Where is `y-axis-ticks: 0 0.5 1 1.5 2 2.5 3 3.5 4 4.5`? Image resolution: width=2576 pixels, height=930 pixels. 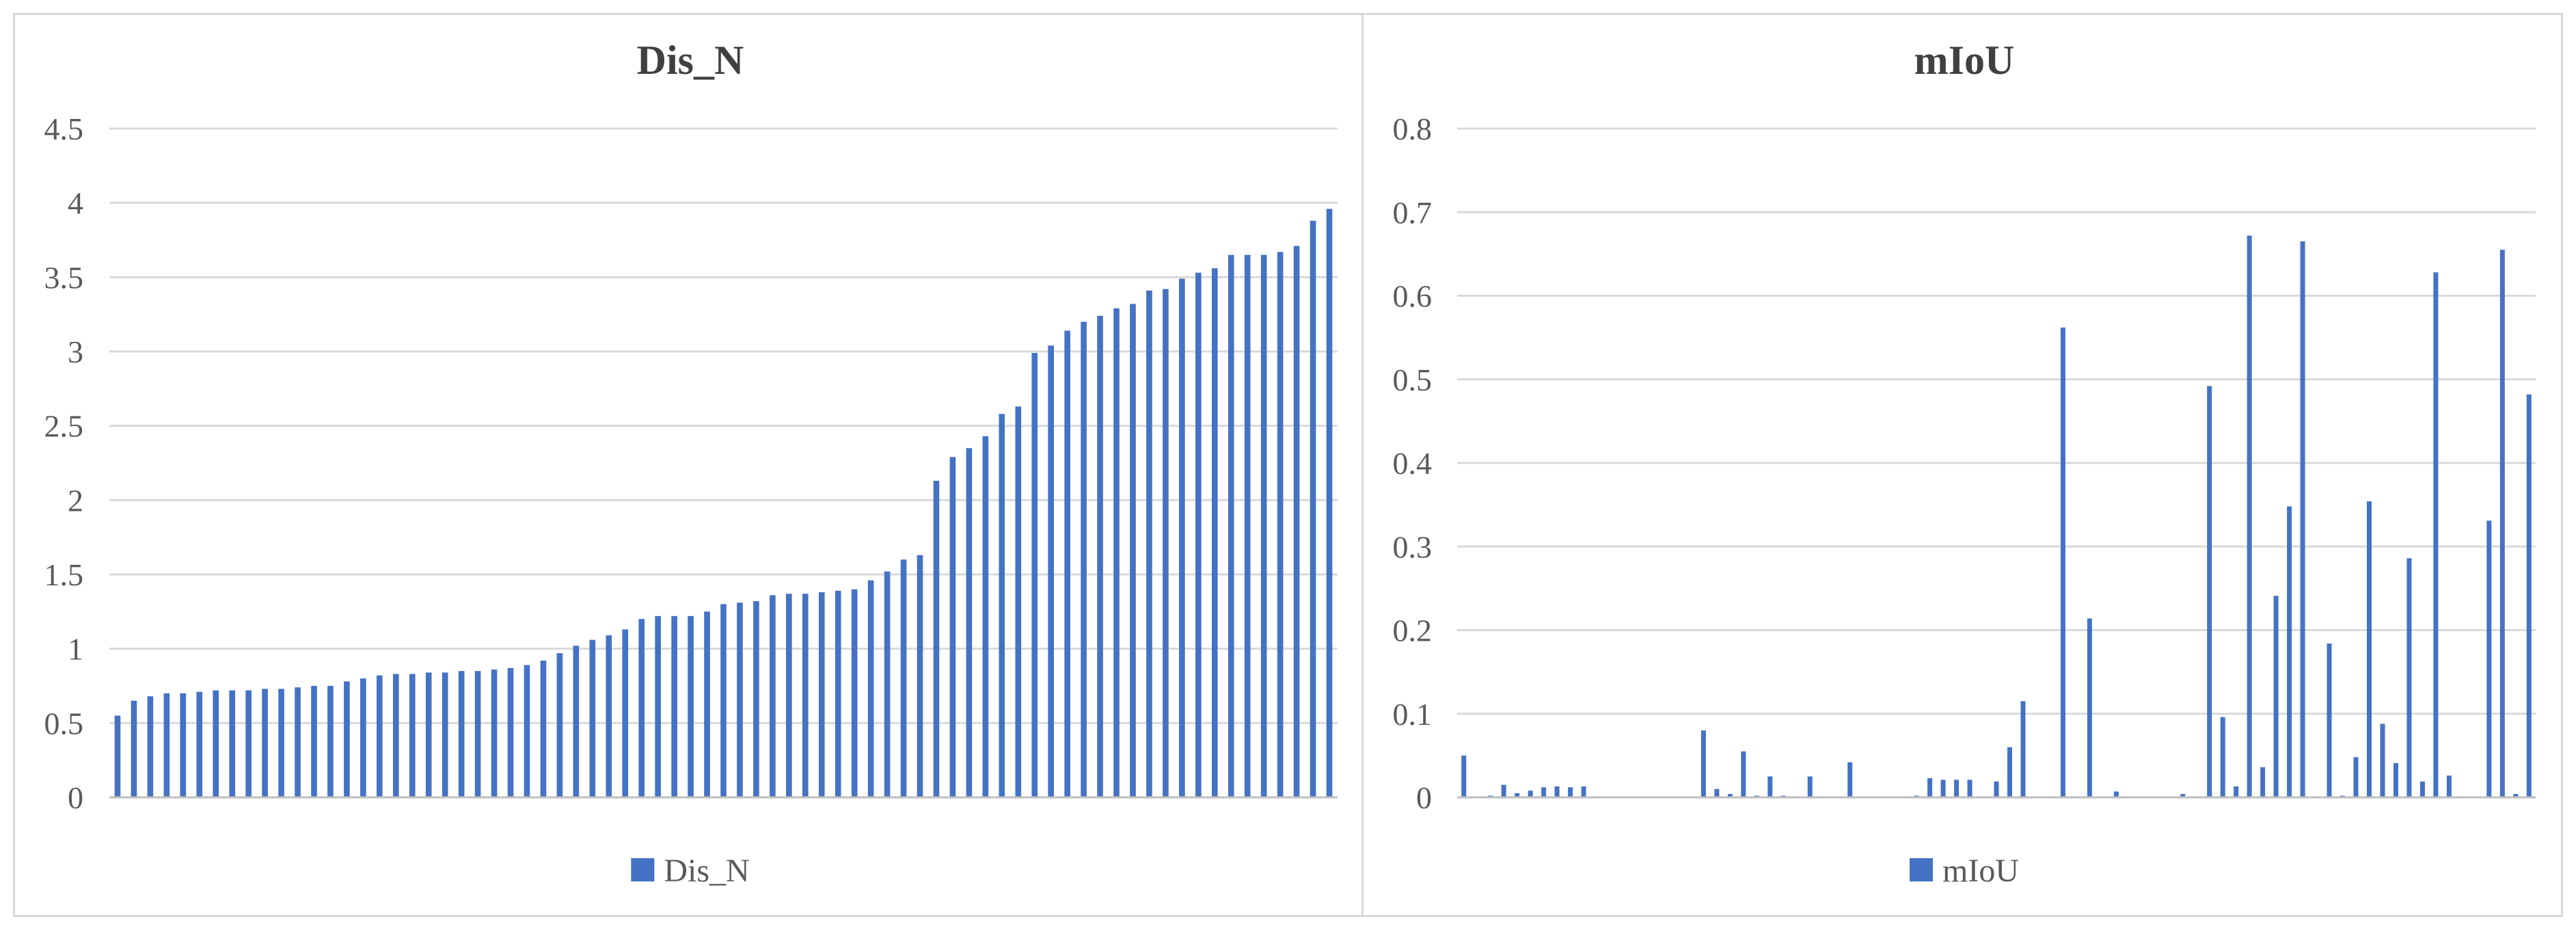 y-axis-ticks: 0 0.5 1 1.5 2 2.5 3 3.5 4 4.5 is located at coordinates (64, 463).